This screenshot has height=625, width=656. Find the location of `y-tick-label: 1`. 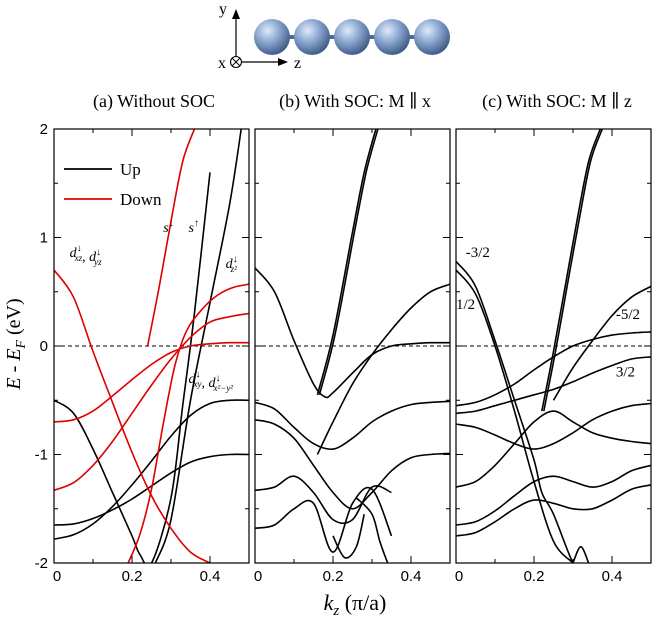

y-tick-label: 1 is located at coordinates (44, 238).